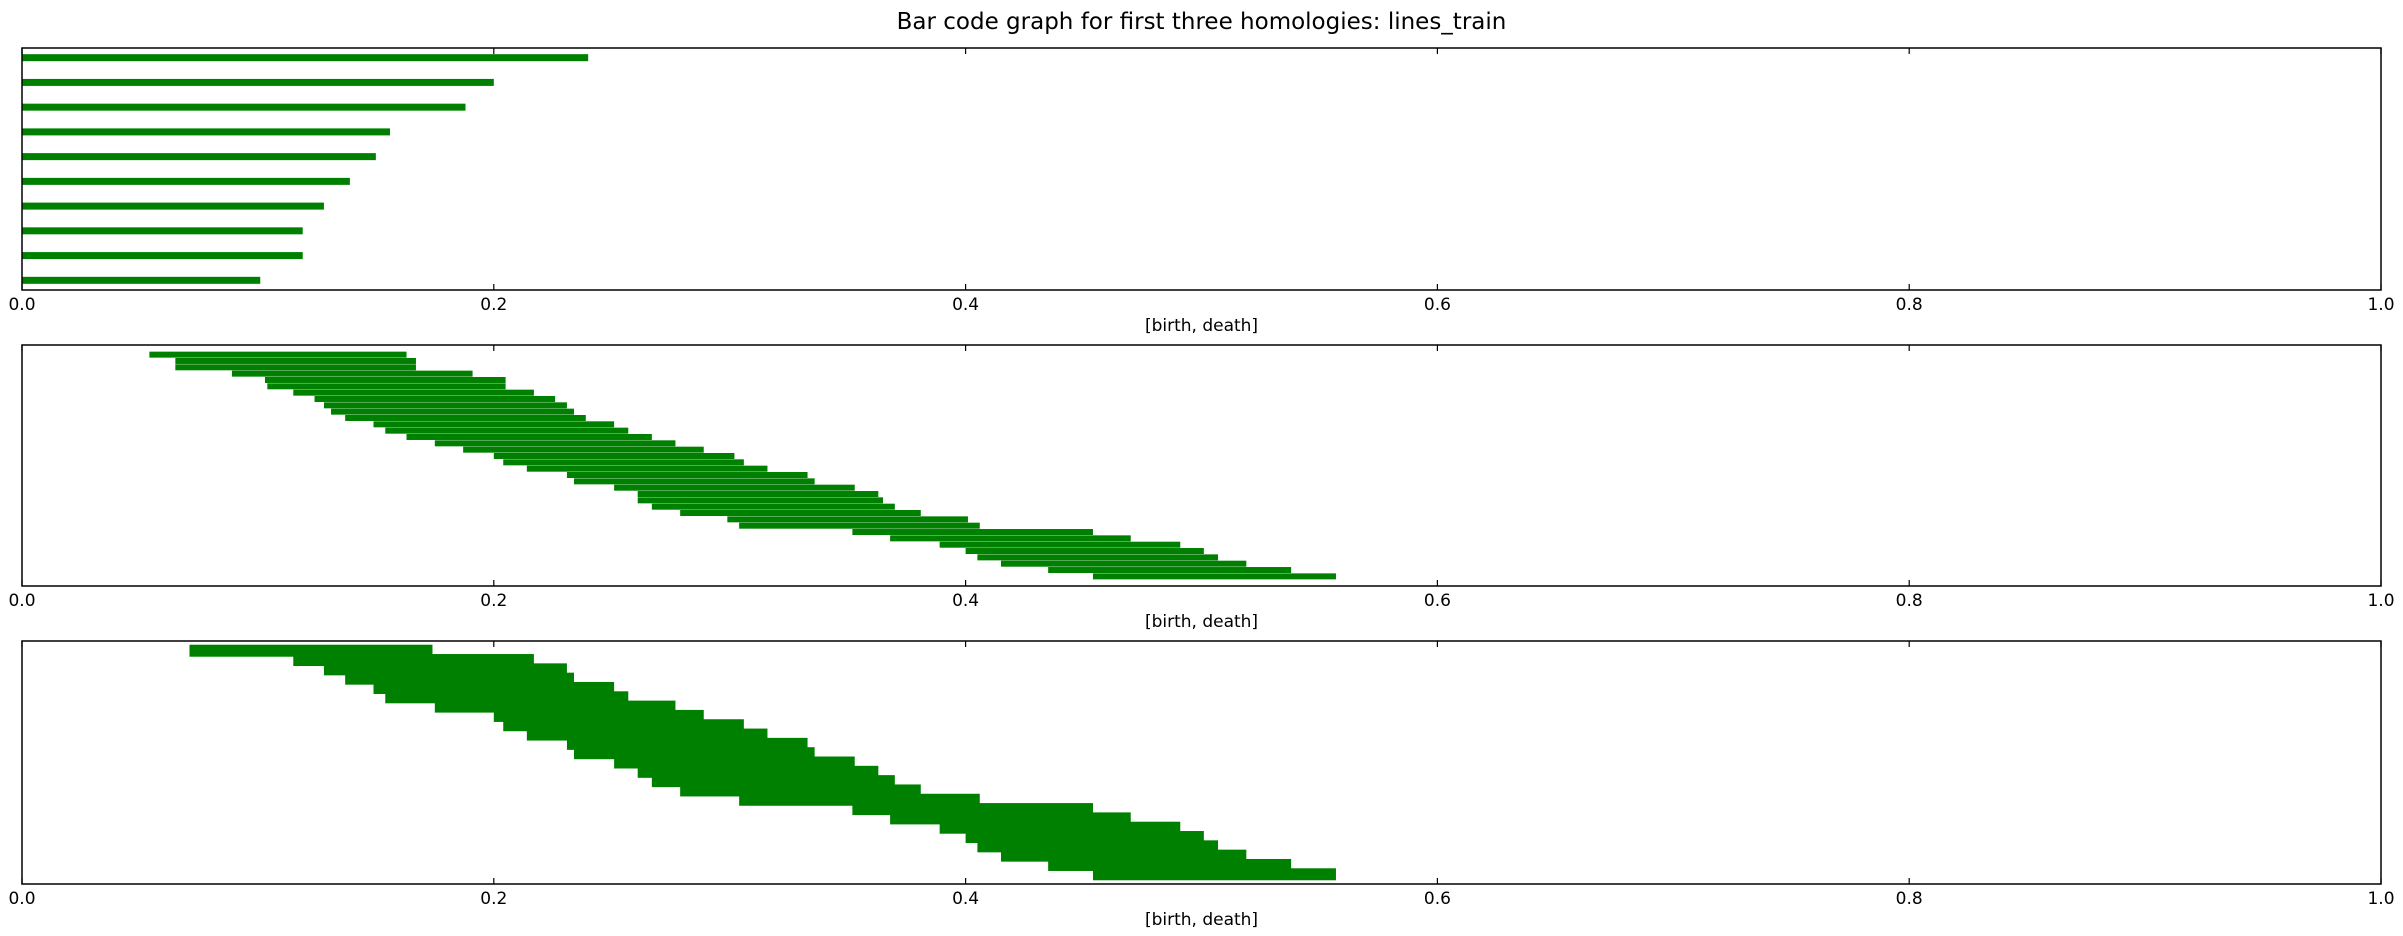 This screenshot has width=2403, height=936. I want to click on x-tick-label-2-3: 0.4, so click(965, 601).